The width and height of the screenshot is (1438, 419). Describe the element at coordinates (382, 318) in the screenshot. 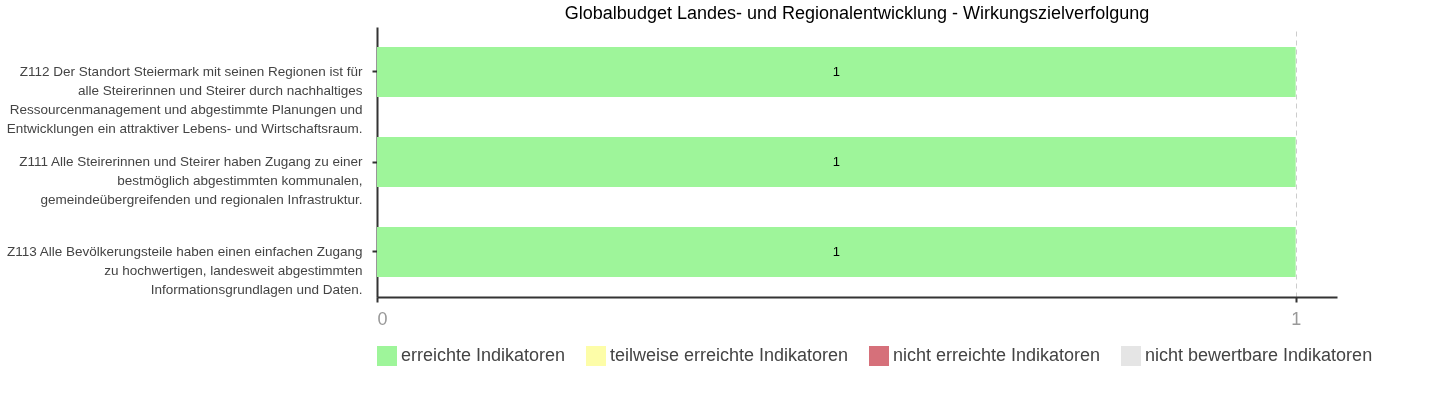

I see `x-tick-label: 0` at that location.